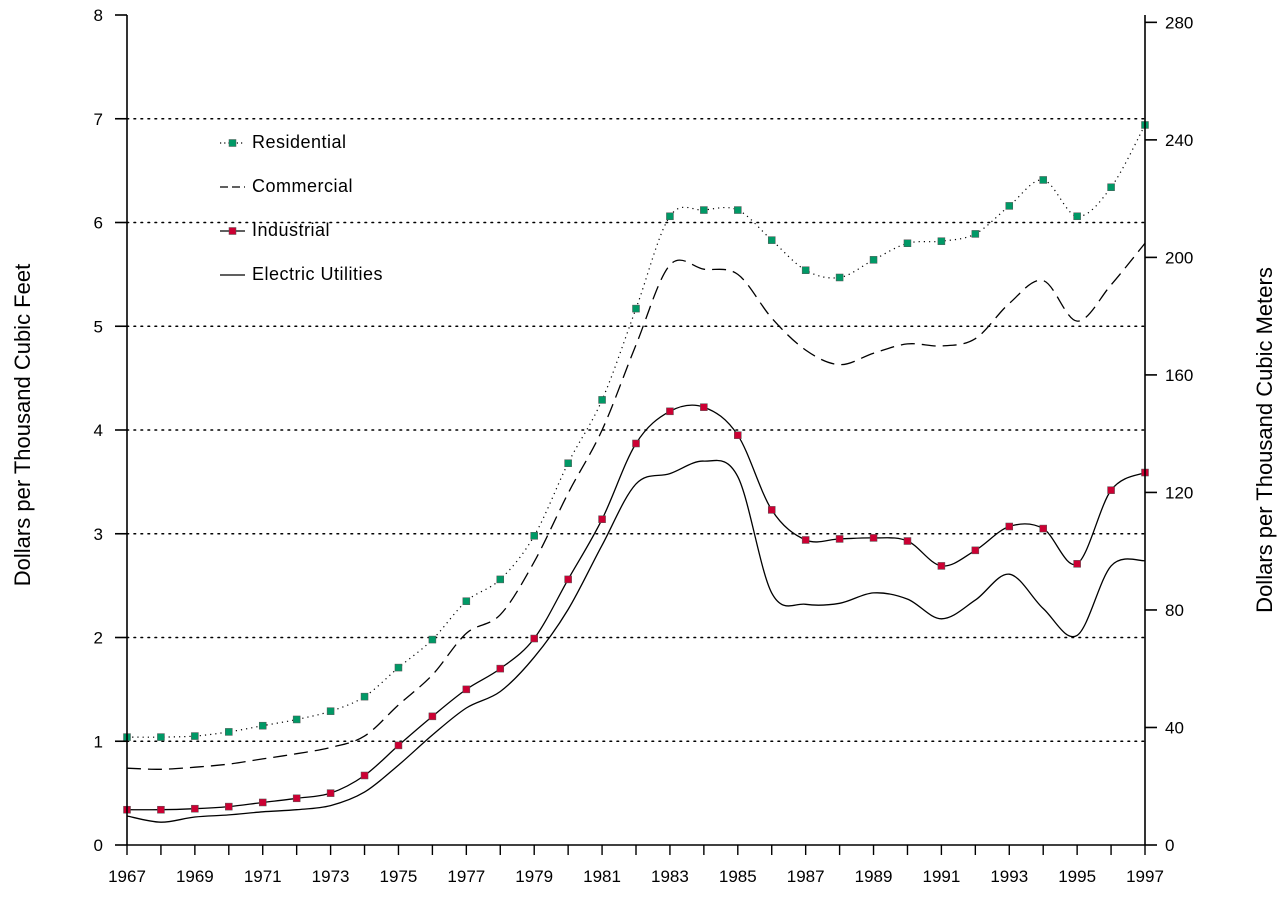 Image resolution: width=1287 pixels, height=902 pixels. What do you see at coordinates (1169, 845) in the screenshot?
I see `y-tick-label-right: 0` at bounding box center [1169, 845].